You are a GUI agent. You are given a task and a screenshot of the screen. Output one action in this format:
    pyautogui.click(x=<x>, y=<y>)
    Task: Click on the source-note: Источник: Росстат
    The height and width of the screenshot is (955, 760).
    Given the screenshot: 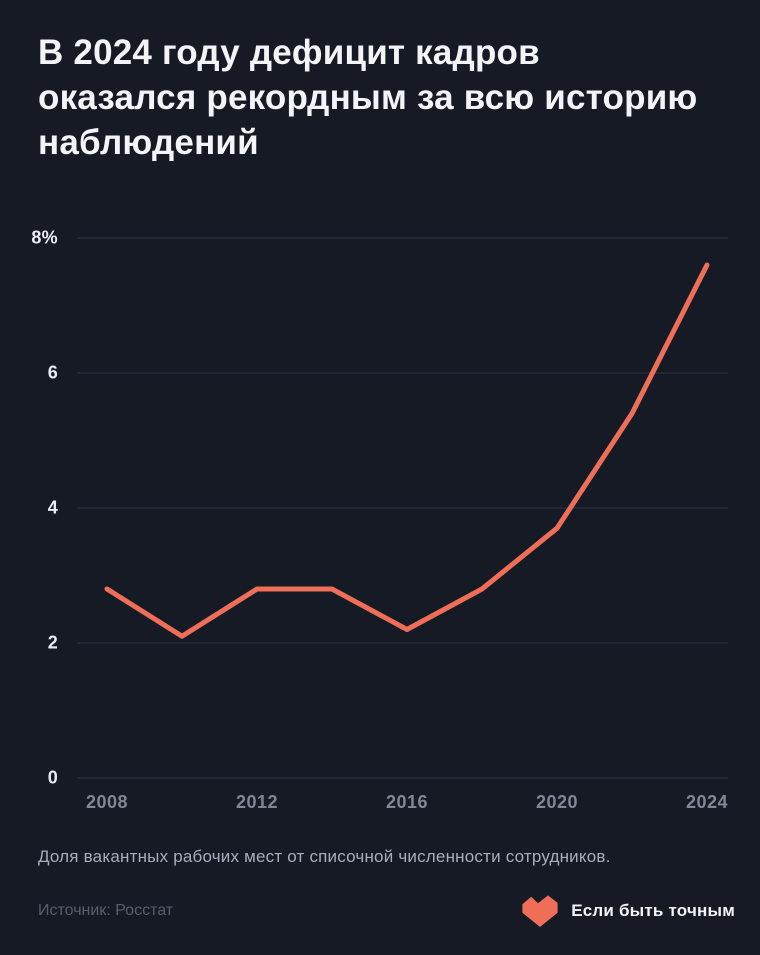 What is the action you would take?
    pyautogui.click(x=106, y=910)
    